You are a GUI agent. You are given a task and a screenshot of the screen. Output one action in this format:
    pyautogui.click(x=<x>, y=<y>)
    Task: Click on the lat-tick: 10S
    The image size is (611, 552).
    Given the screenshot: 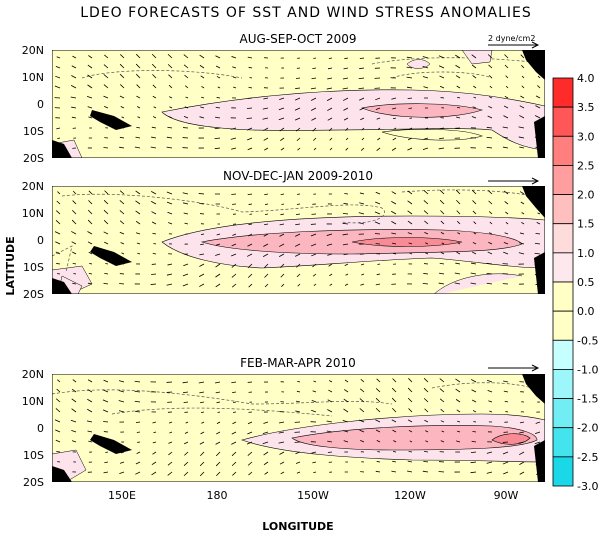 What is the action you would take?
    pyautogui.click(x=33, y=455)
    